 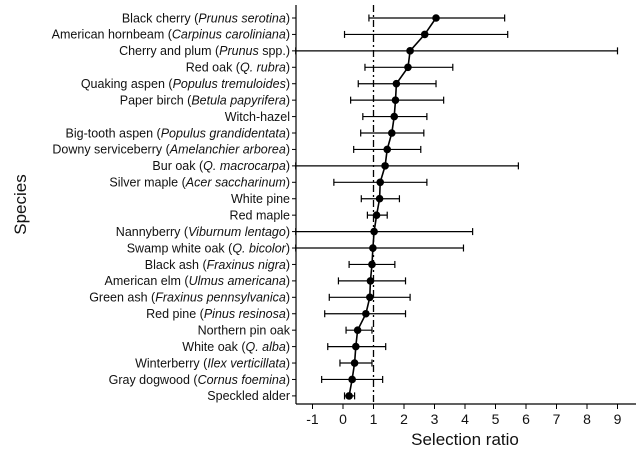 What do you see at coordinates (392, 207) in the screenshot?
I see `trend-line` at bounding box center [392, 207].